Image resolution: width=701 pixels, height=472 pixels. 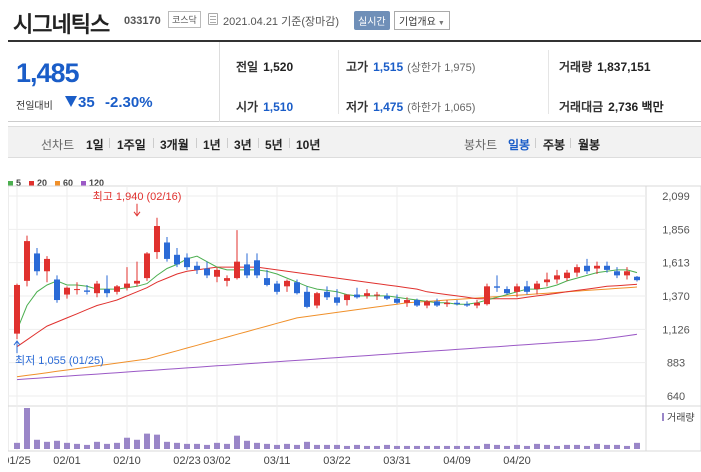 I want to click on legend-ma60-label: 60, so click(x=68, y=183).